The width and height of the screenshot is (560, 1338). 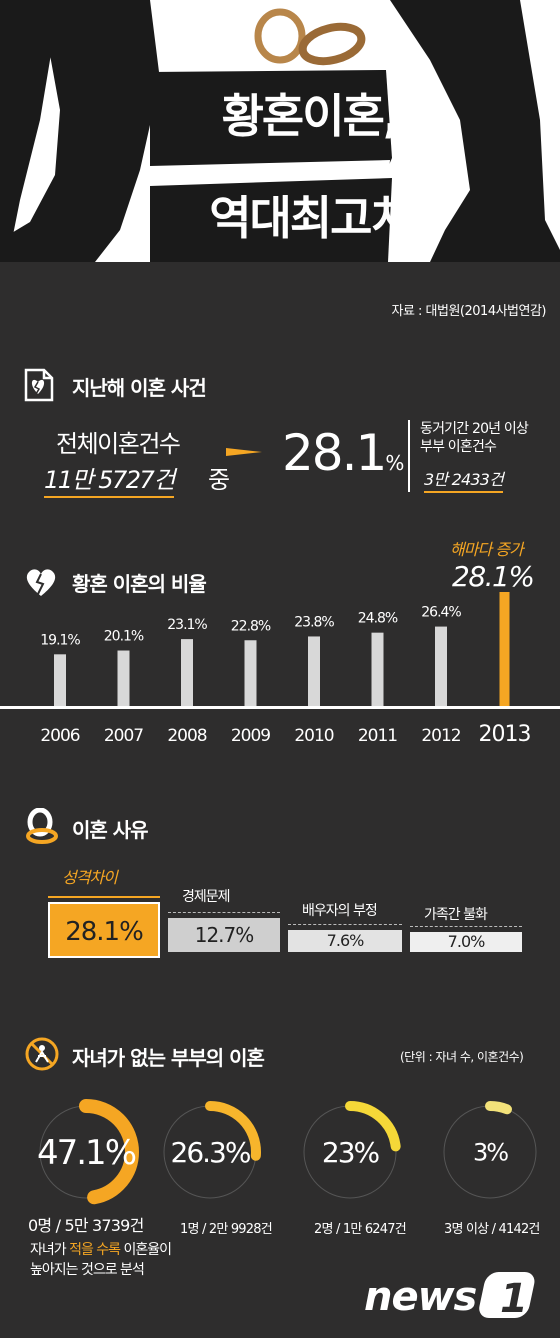 I want to click on section-title-last-year: 지난해 이혼 사건, so click(x=139, y=388).